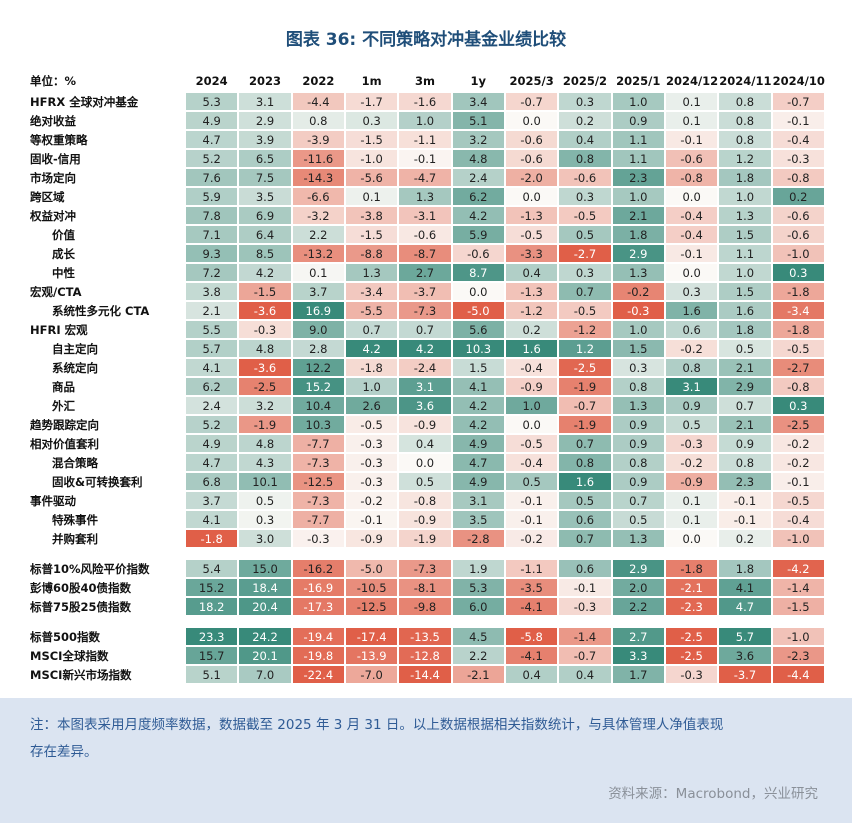 The image size is (852, 823). What do you see at coordinates (798, 569) in the screenshot?
I see `value-cell: -4.2` at bounding box center [798, 569].